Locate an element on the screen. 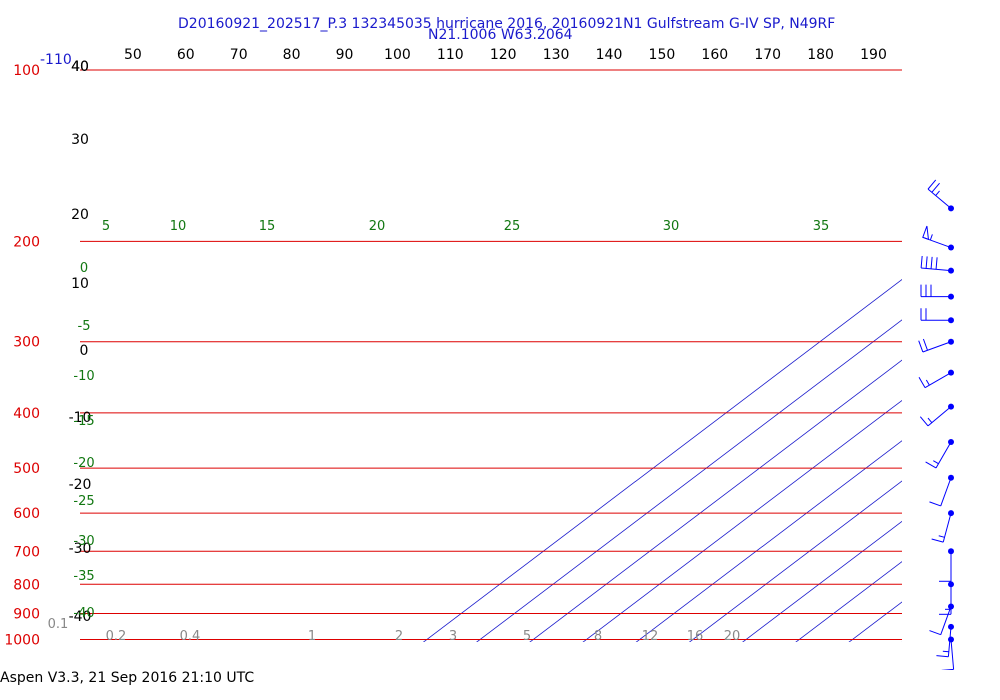  wind-barb-pennant is located at coordinates (926, 233).